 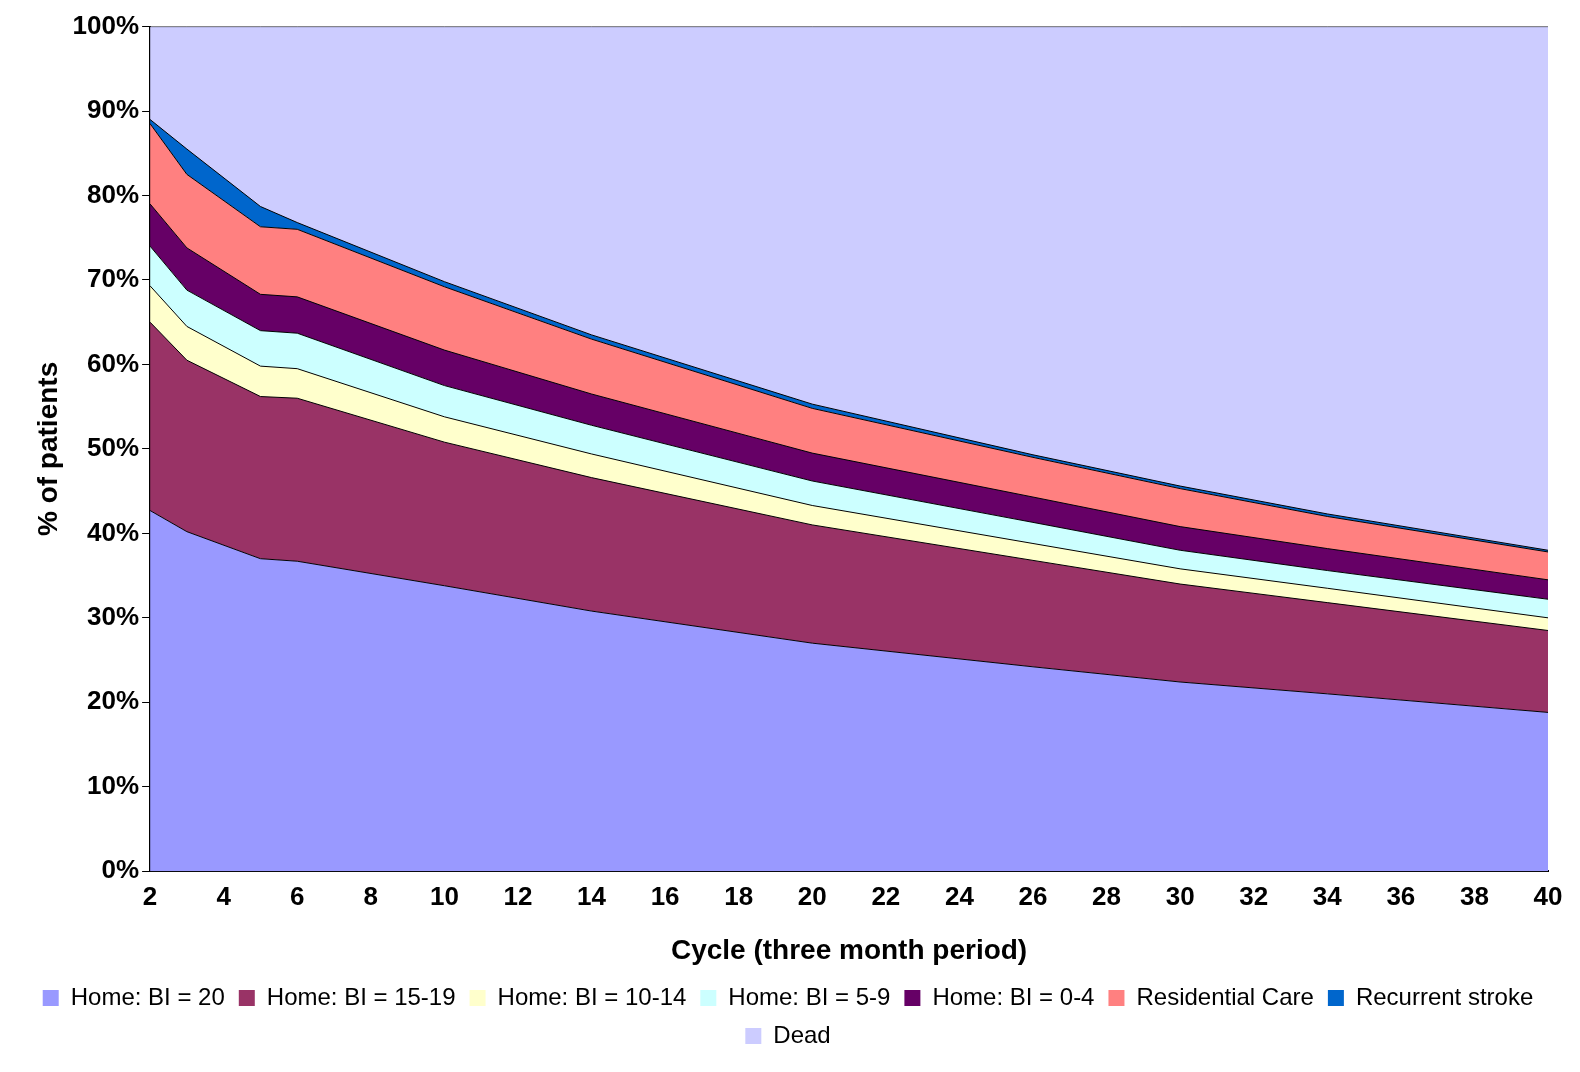 What do you see at coordinates (297, 895) in the screenshot?
I see `x-tick-label: 6` at bounding box center [297, 895].